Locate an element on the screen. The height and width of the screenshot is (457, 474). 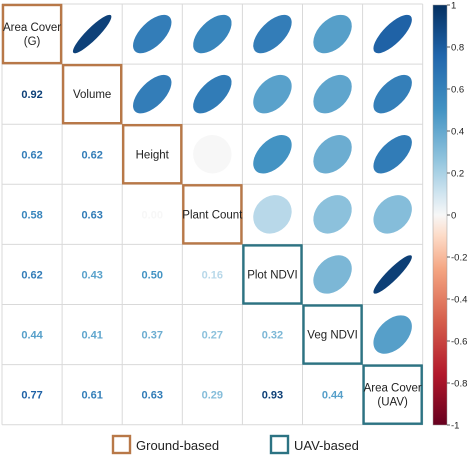
coefficient-label: 0.93 is located at coordinates (272, 396).